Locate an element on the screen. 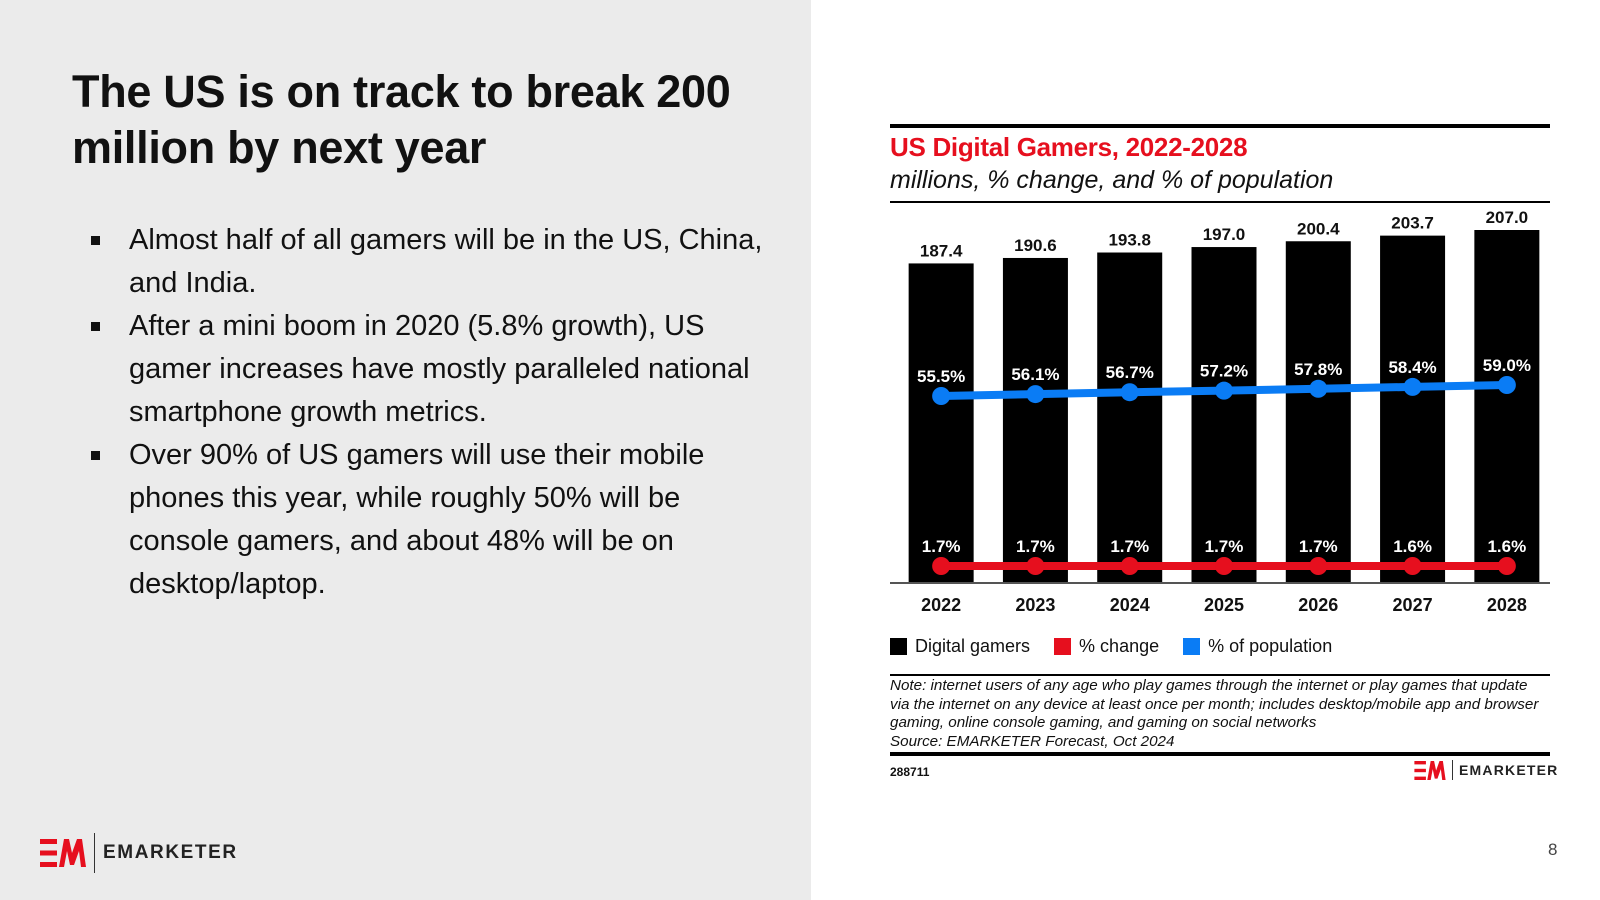 This screenshot has height=900, width=1600. bar-value-label: 193.8 is located at coordinates (1129, 240).